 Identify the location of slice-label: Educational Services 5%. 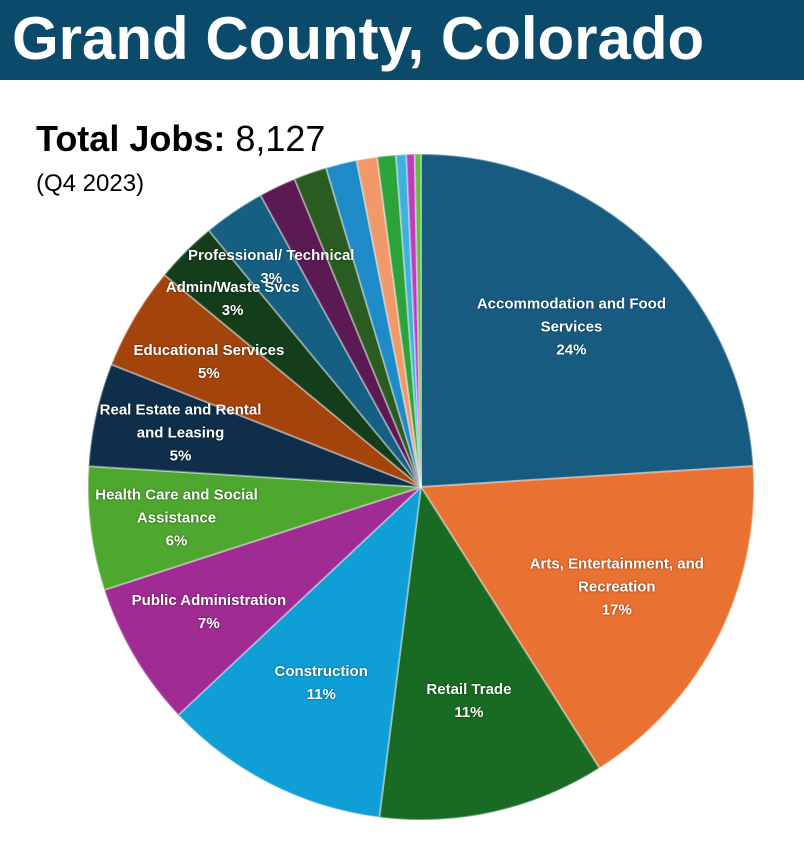
(209, 362).